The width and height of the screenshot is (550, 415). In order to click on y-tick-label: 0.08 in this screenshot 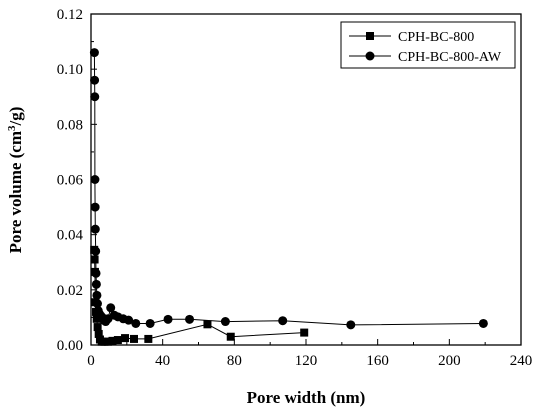, I will do `click(70, 125)`.